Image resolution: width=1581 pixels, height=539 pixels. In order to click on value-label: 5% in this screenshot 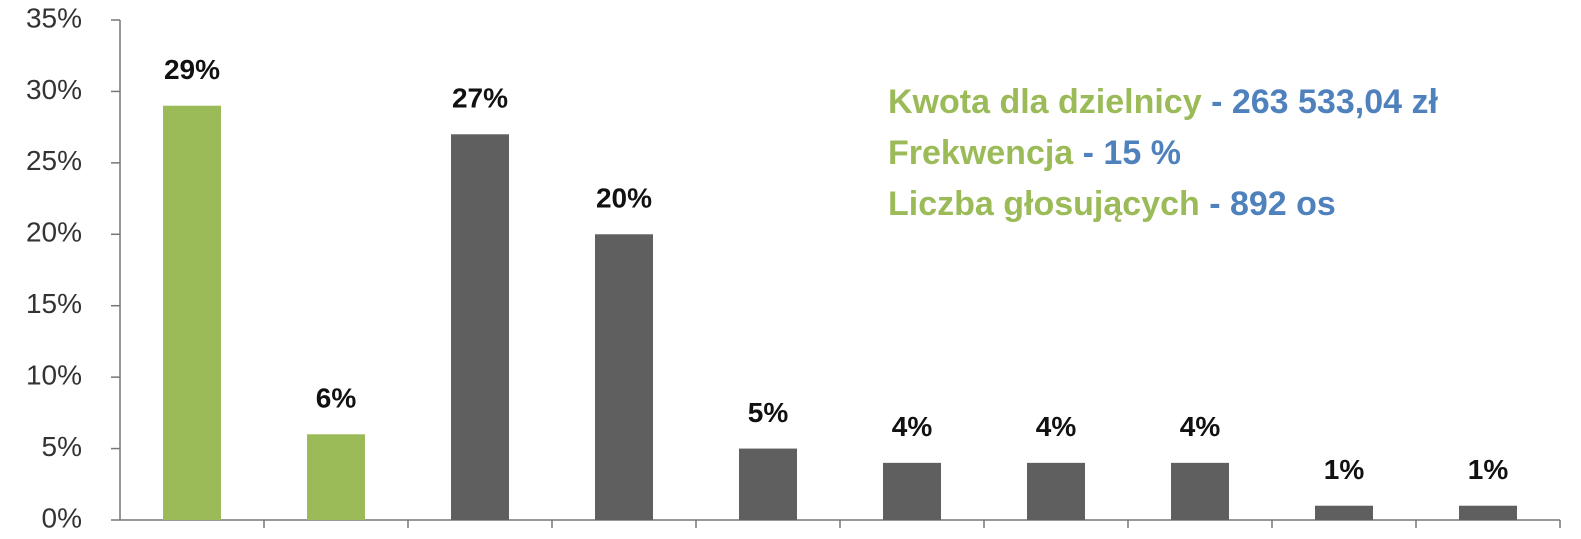, I will do `click(768, 412)`.